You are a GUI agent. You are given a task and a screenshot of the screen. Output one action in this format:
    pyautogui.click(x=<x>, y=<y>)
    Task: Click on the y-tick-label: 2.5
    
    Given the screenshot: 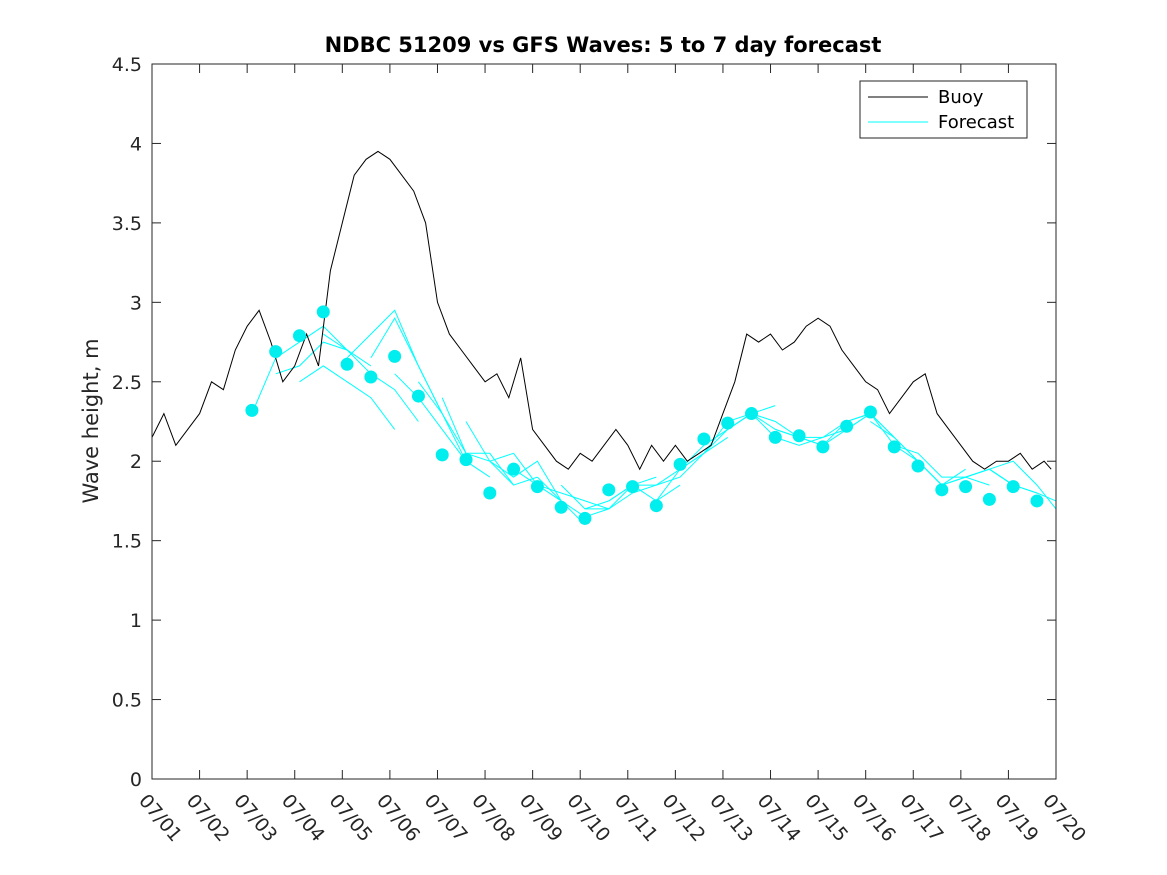 What is the action you would take?
    pyautogui.click(x=127, y=383)
    